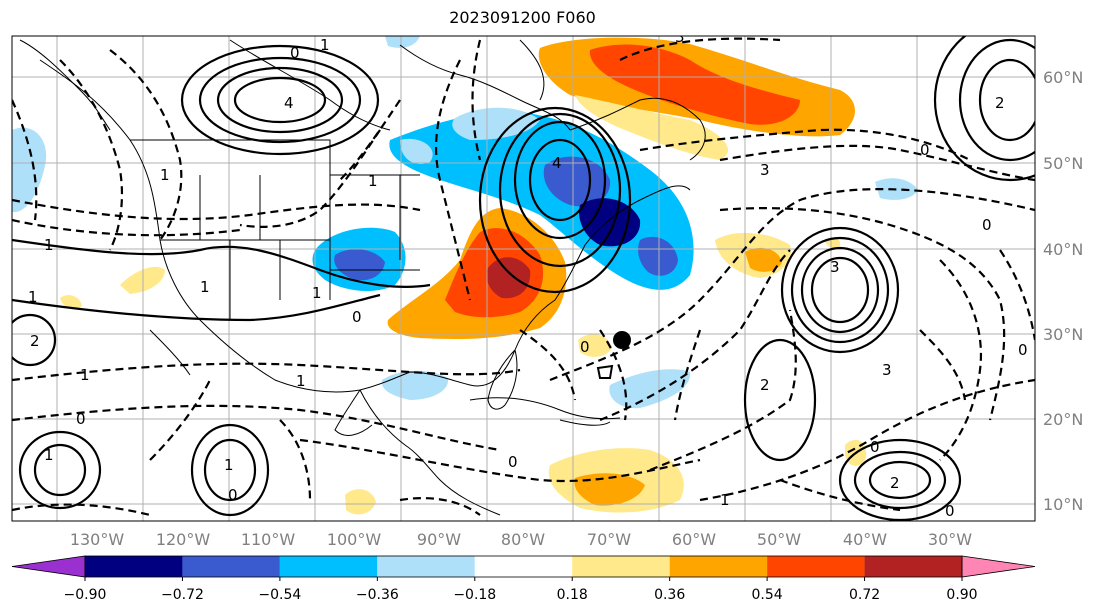 This screenshot has width=1105, height=615. Describe the element at coordinates (508, 278) in the screenshot. I see `anomaly-positive-southeast-core` at that location.